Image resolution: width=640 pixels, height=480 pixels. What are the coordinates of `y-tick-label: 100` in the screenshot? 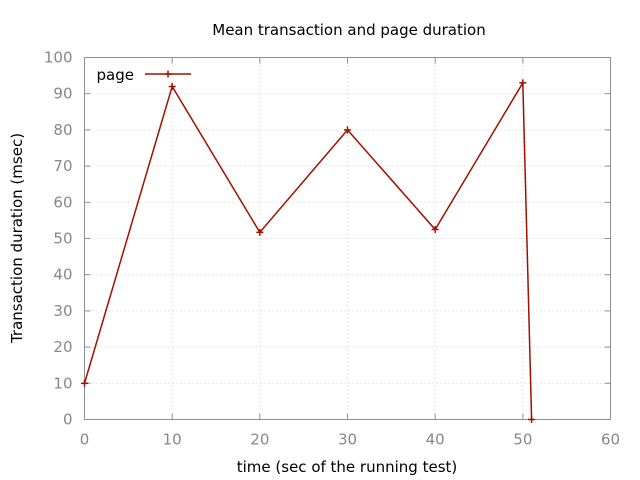 It's located at (58, 58).